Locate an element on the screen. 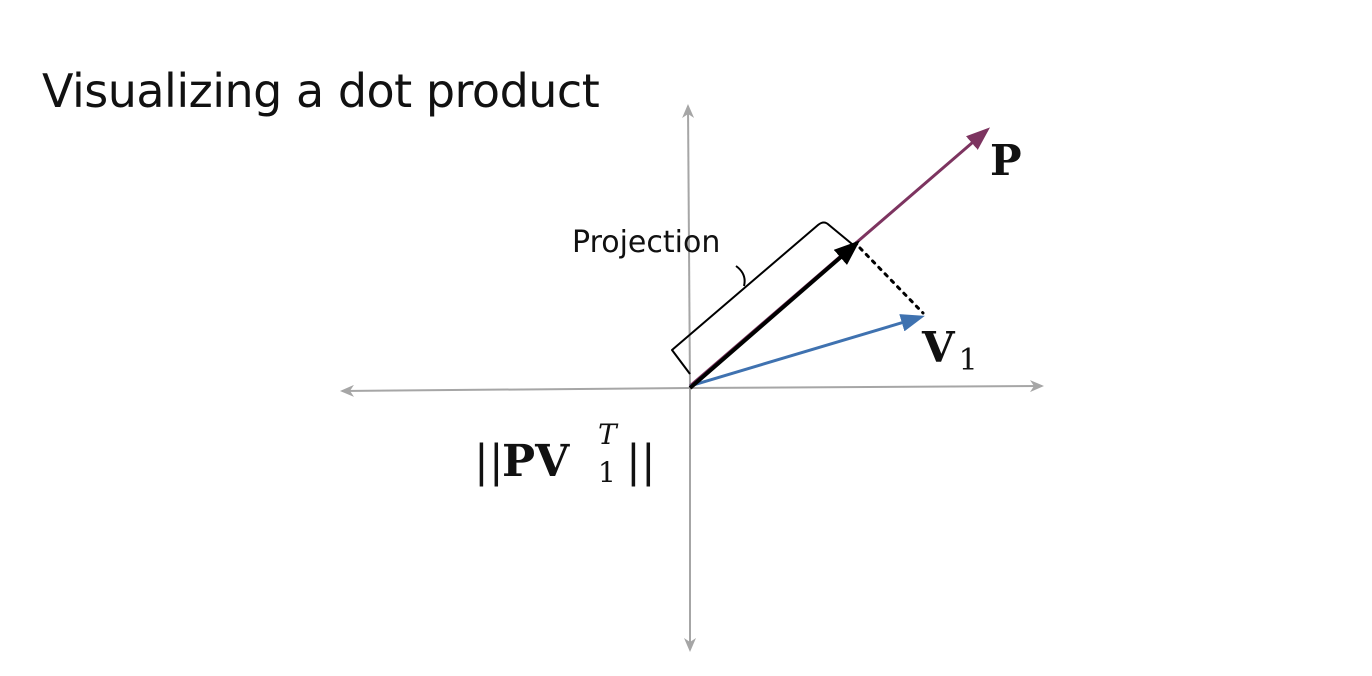  projection-dotted-line is located at coordinates (891, 280).